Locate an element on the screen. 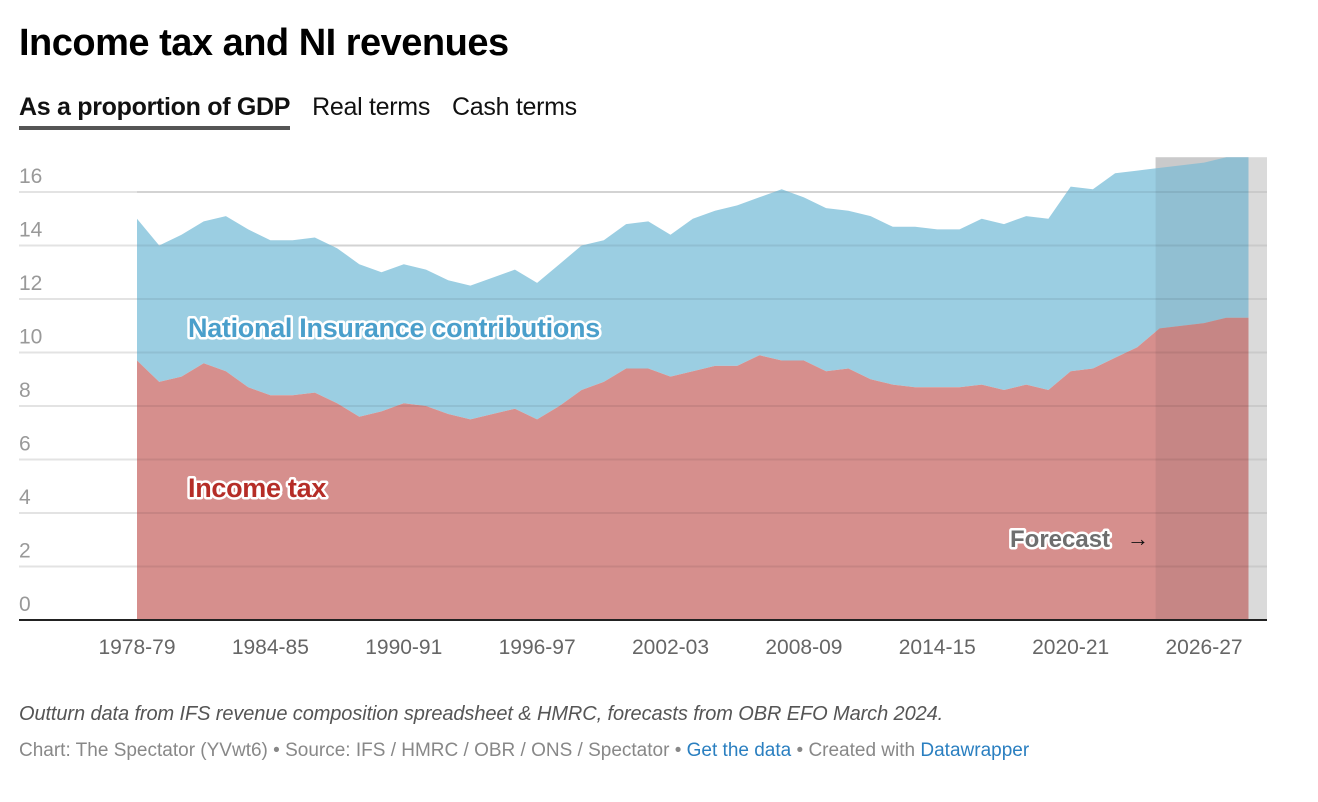  forecast-arrow-icon: → is located at coordinates (1138, 538).